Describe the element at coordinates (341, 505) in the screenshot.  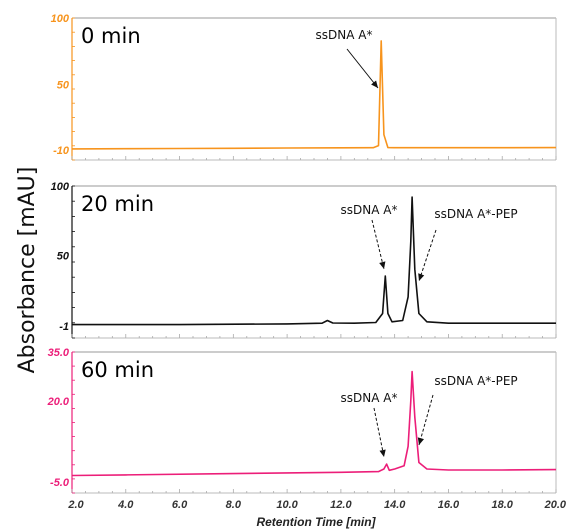
I see `x-tick-label: 12.0` at that location.